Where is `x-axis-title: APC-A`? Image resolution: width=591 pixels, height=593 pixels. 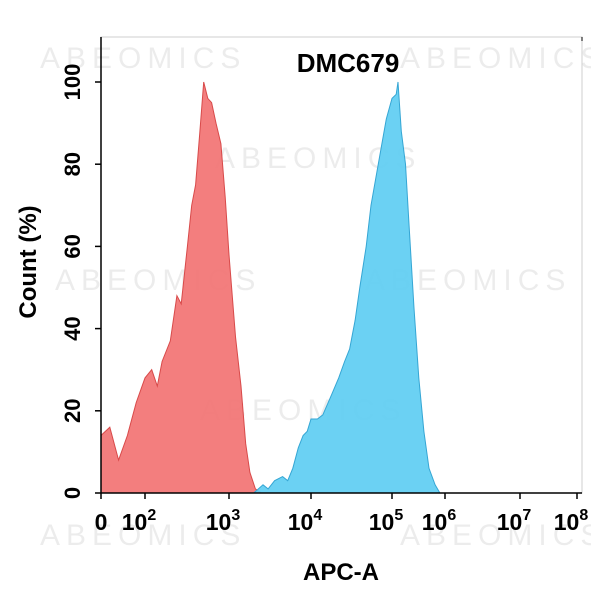 x-axis-title: APC-A is located at coordinates (341, 572).